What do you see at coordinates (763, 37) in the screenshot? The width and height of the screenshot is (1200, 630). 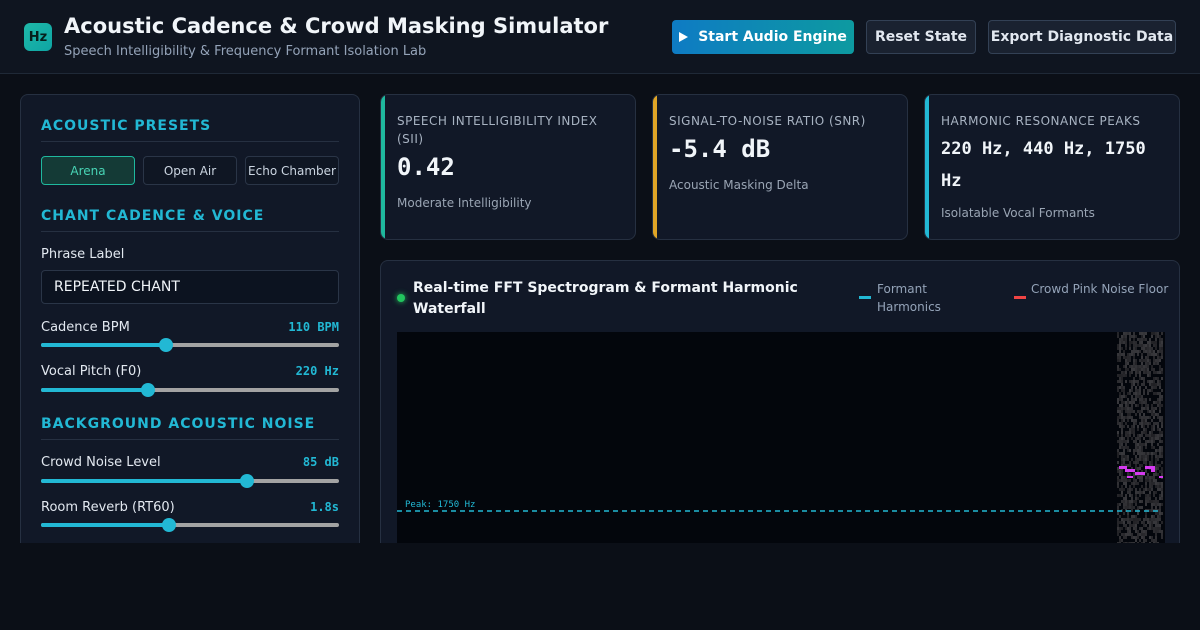 I see `start-audio-engine-button: Start Audio Engine` at bounding box center [763, 37].